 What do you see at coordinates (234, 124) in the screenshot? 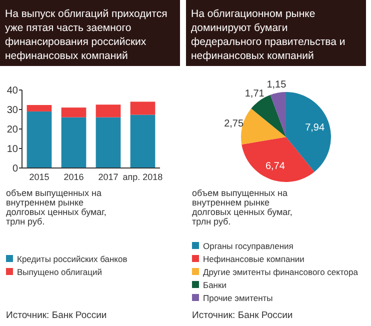
I see `data-label: 2,75` at bounding box center [234, 124].